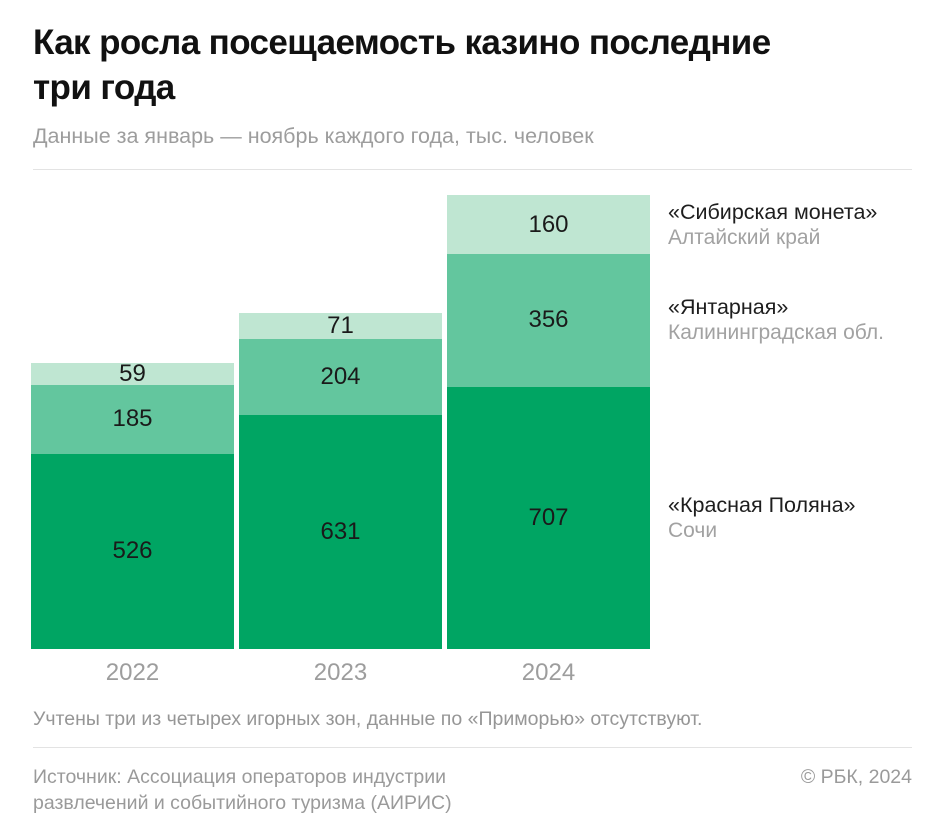  I want to click on bar-segment-2023-0: 631, so click(340, 531).